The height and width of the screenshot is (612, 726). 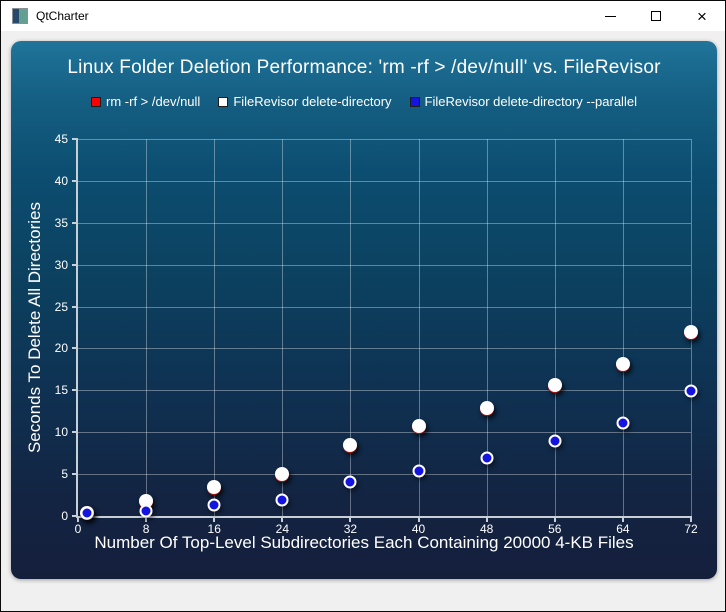 What do you see at coordinates (350, 529) in the screenshot?
I see `x-tick-label: 32` at bounding box center [350, 529].